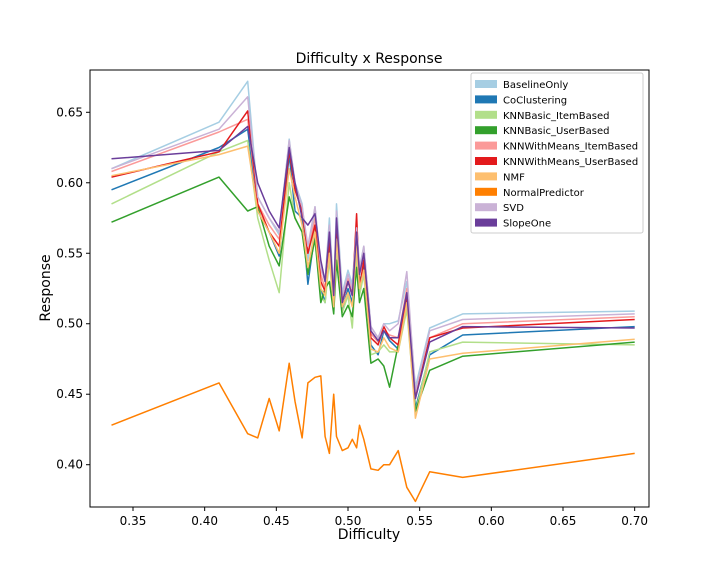 The image size is (720, 576). What do you see at coordinates (491, 521) in the screenshot?
I see `x-tick-label: 0.60` at bounding box center [491, 521].